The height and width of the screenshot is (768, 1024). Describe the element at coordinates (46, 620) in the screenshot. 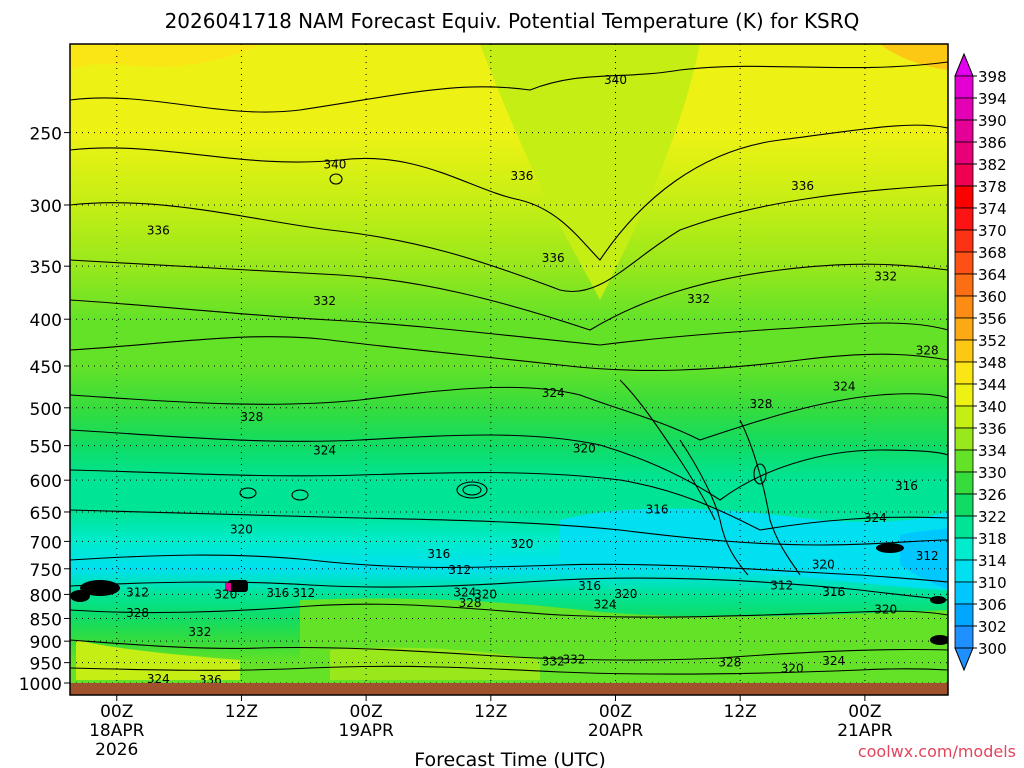

I see `y-tick-label: 850` at that location.